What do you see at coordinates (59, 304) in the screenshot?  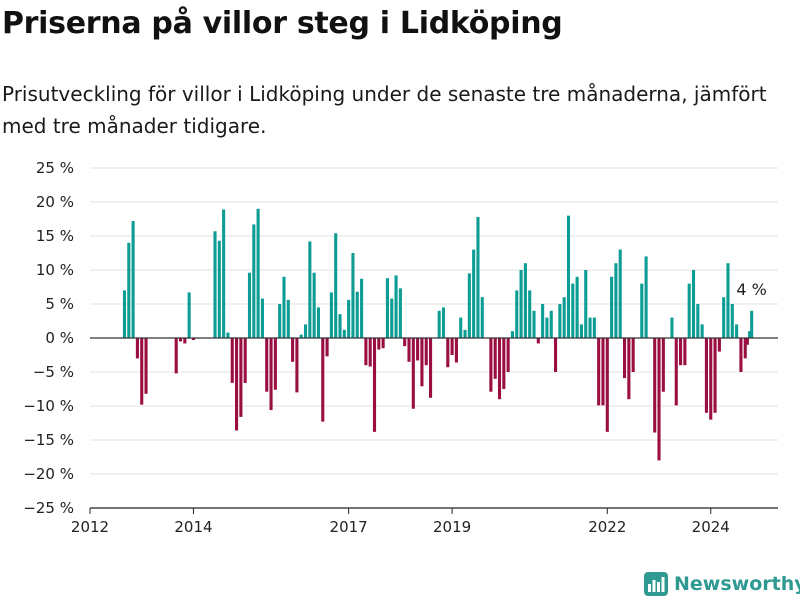 I see `y-tick-label: 5 %` at bounding box center [59, 304].